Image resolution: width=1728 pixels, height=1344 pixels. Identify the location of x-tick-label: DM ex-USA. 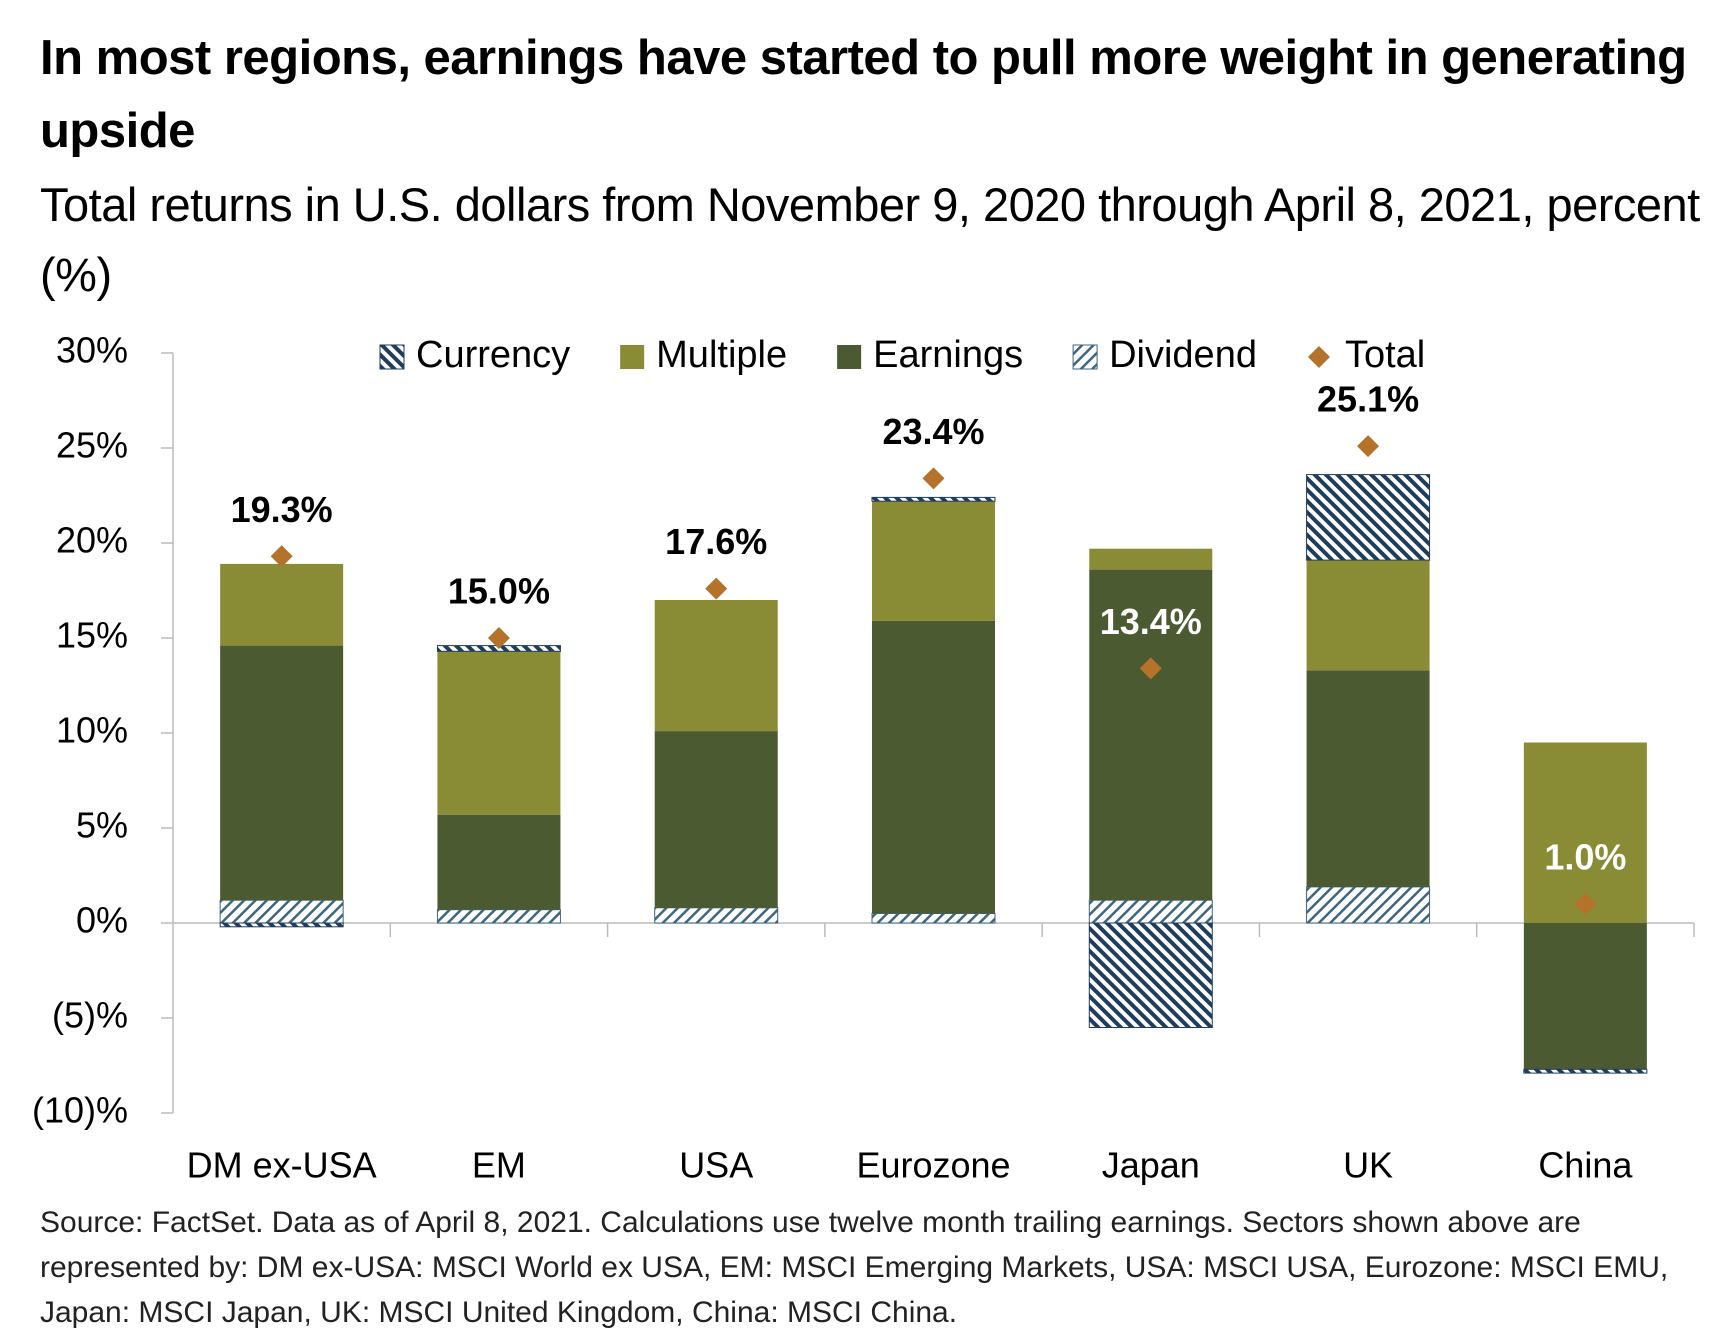
(282, 1165).